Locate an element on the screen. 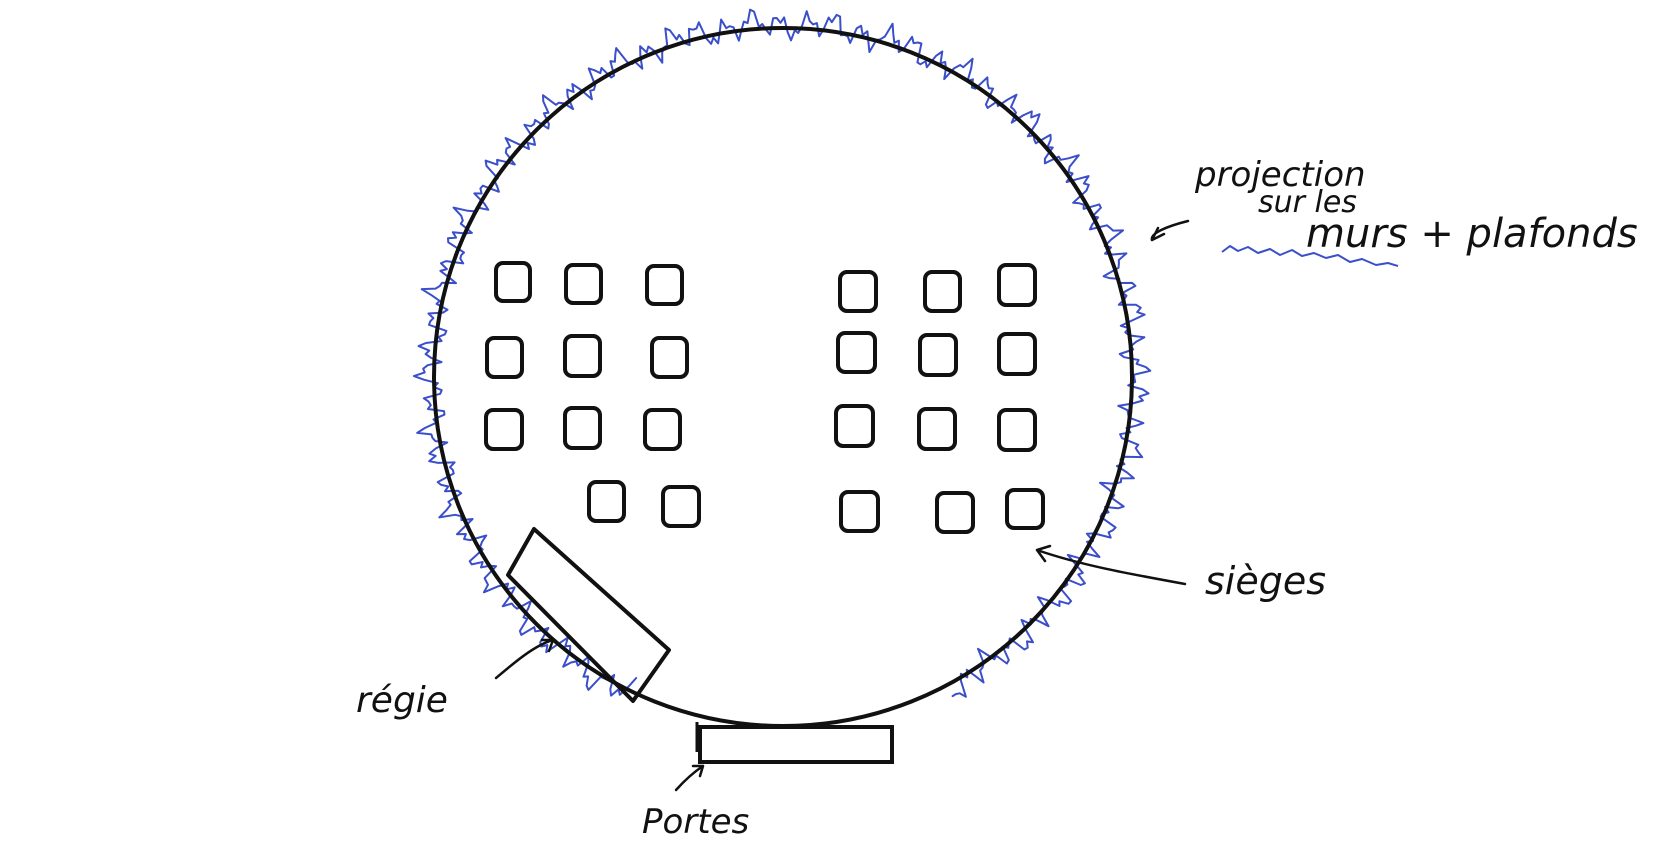 This screenshot has height=844, width=1673. projection-legend-squiggle is located at coordinates (1310, 256).